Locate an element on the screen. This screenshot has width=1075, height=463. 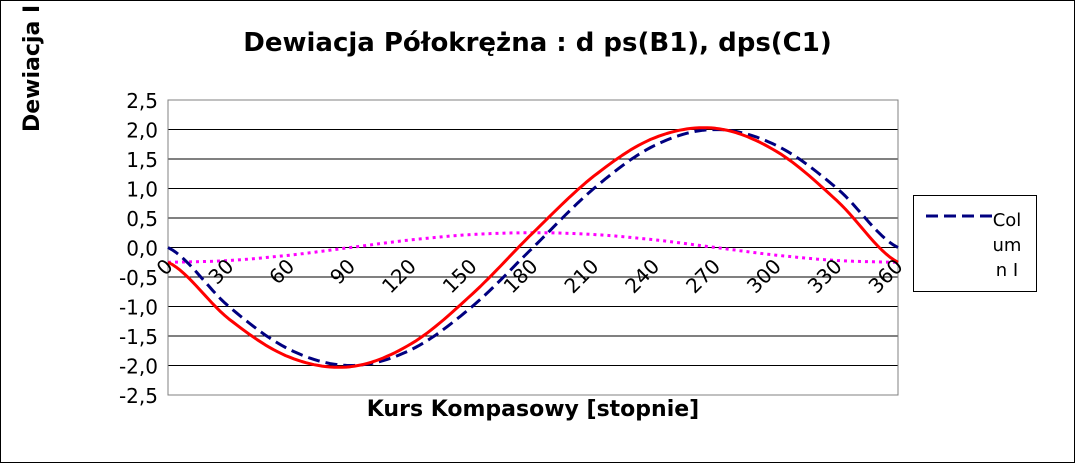
y-tick-label: -1,0 is located at coordinates (138, 308).